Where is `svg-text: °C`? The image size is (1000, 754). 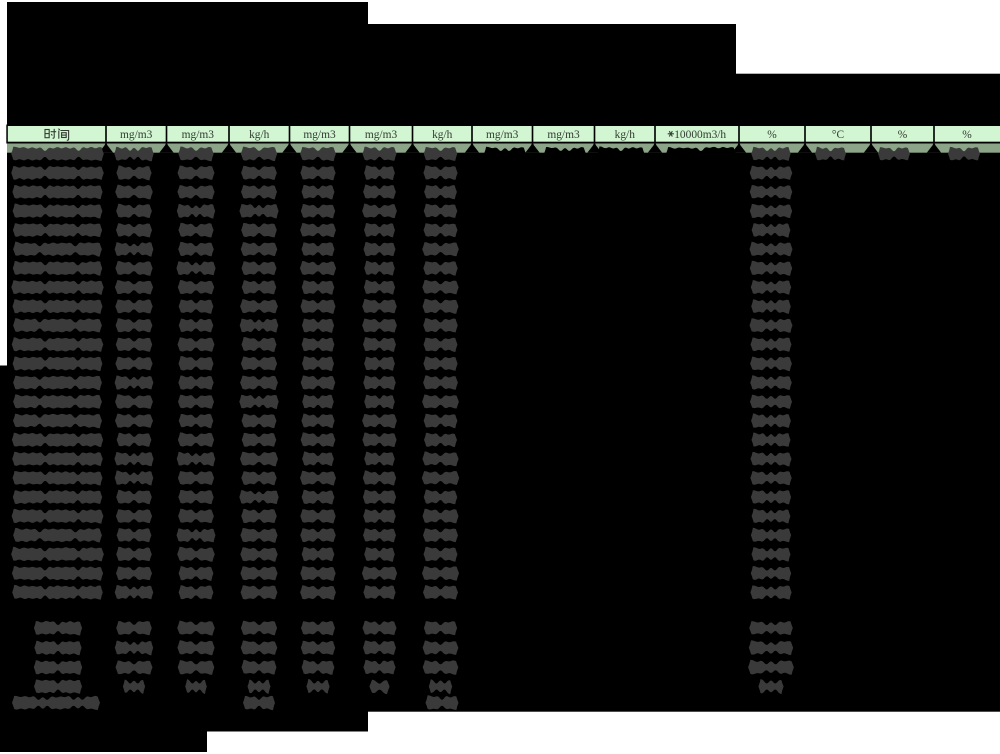
svg-text: °C is located at coordinates (838, 135).